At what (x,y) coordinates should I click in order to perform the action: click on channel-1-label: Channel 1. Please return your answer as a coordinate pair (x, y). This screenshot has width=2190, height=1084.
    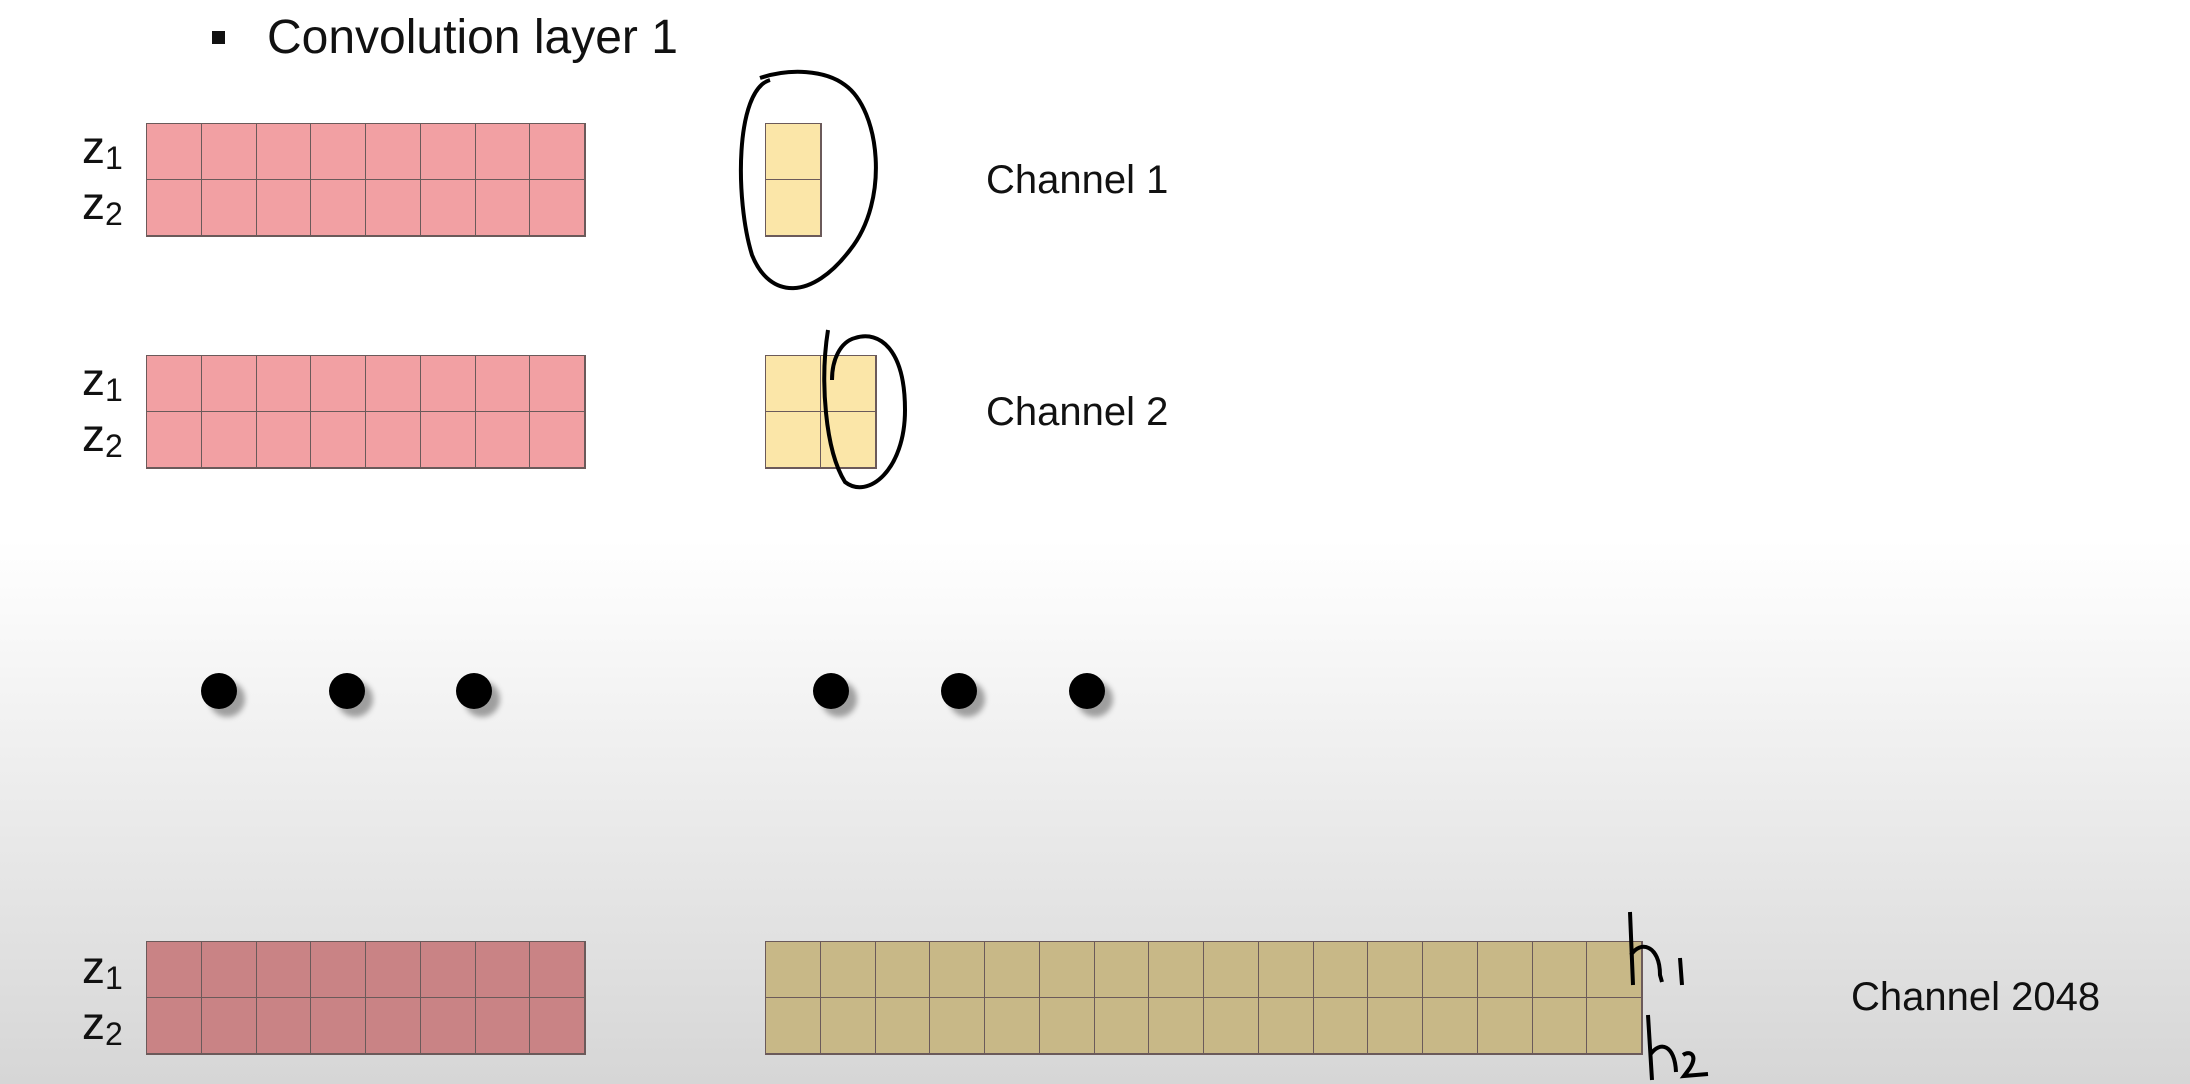
    Looking at the image, I should click on (1077, 180).